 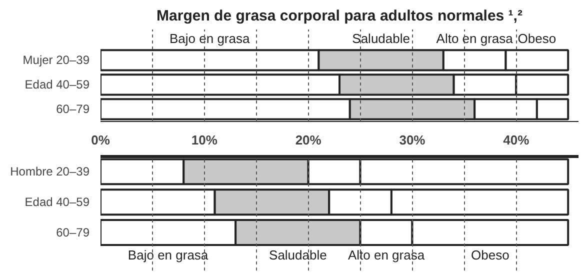 I want to click on series-label: Bajo en grasa, so click(x=168, y=255).